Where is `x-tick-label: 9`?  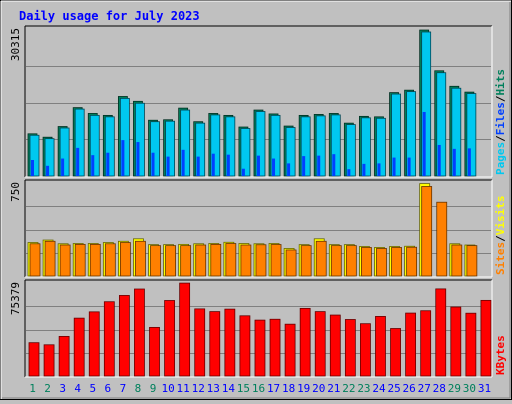
x-tick-label: 9 is located at coordinates (153, 388).